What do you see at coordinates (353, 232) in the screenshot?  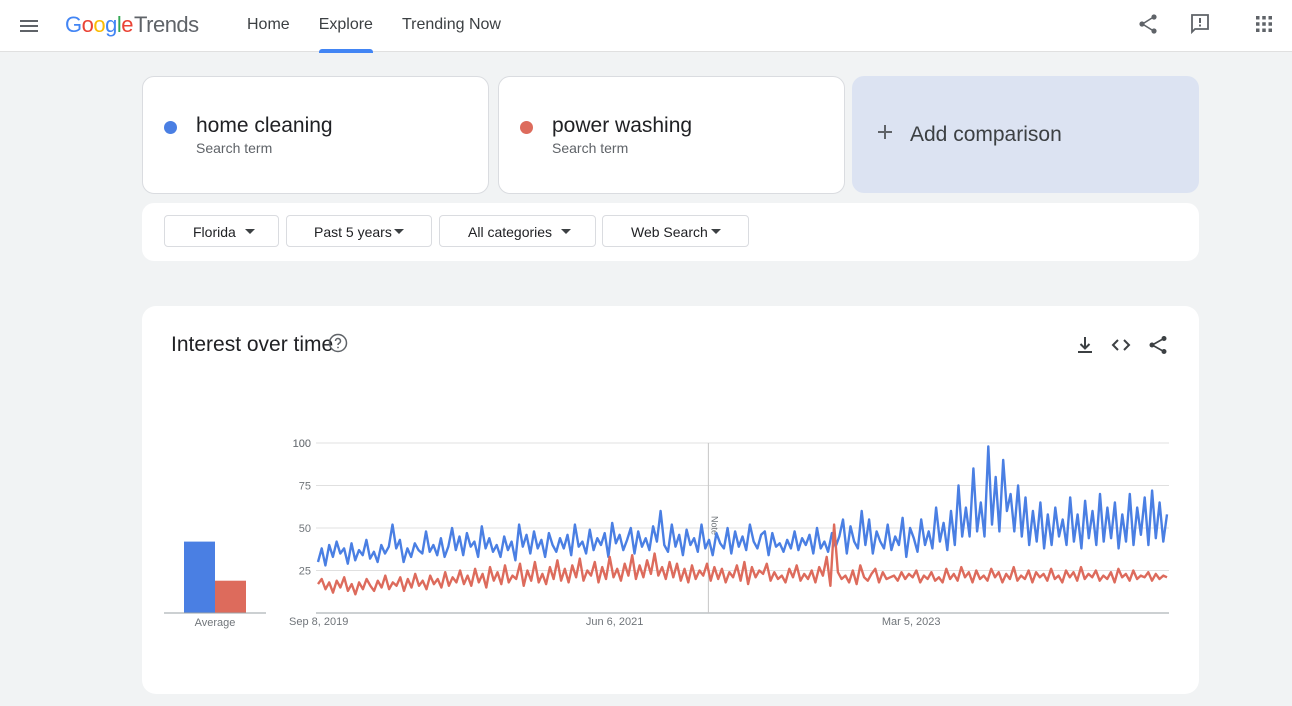 I see `filter-label: Past 5 years` at bounding box center [353, 232].